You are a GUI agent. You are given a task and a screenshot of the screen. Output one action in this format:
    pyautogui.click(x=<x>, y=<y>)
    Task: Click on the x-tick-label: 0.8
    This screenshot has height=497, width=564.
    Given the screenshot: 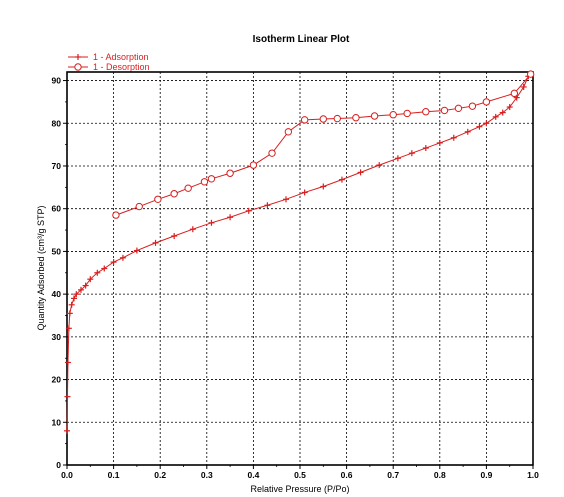 What is the action you would take?
    pyautogui.click(x=440, y=475)
    